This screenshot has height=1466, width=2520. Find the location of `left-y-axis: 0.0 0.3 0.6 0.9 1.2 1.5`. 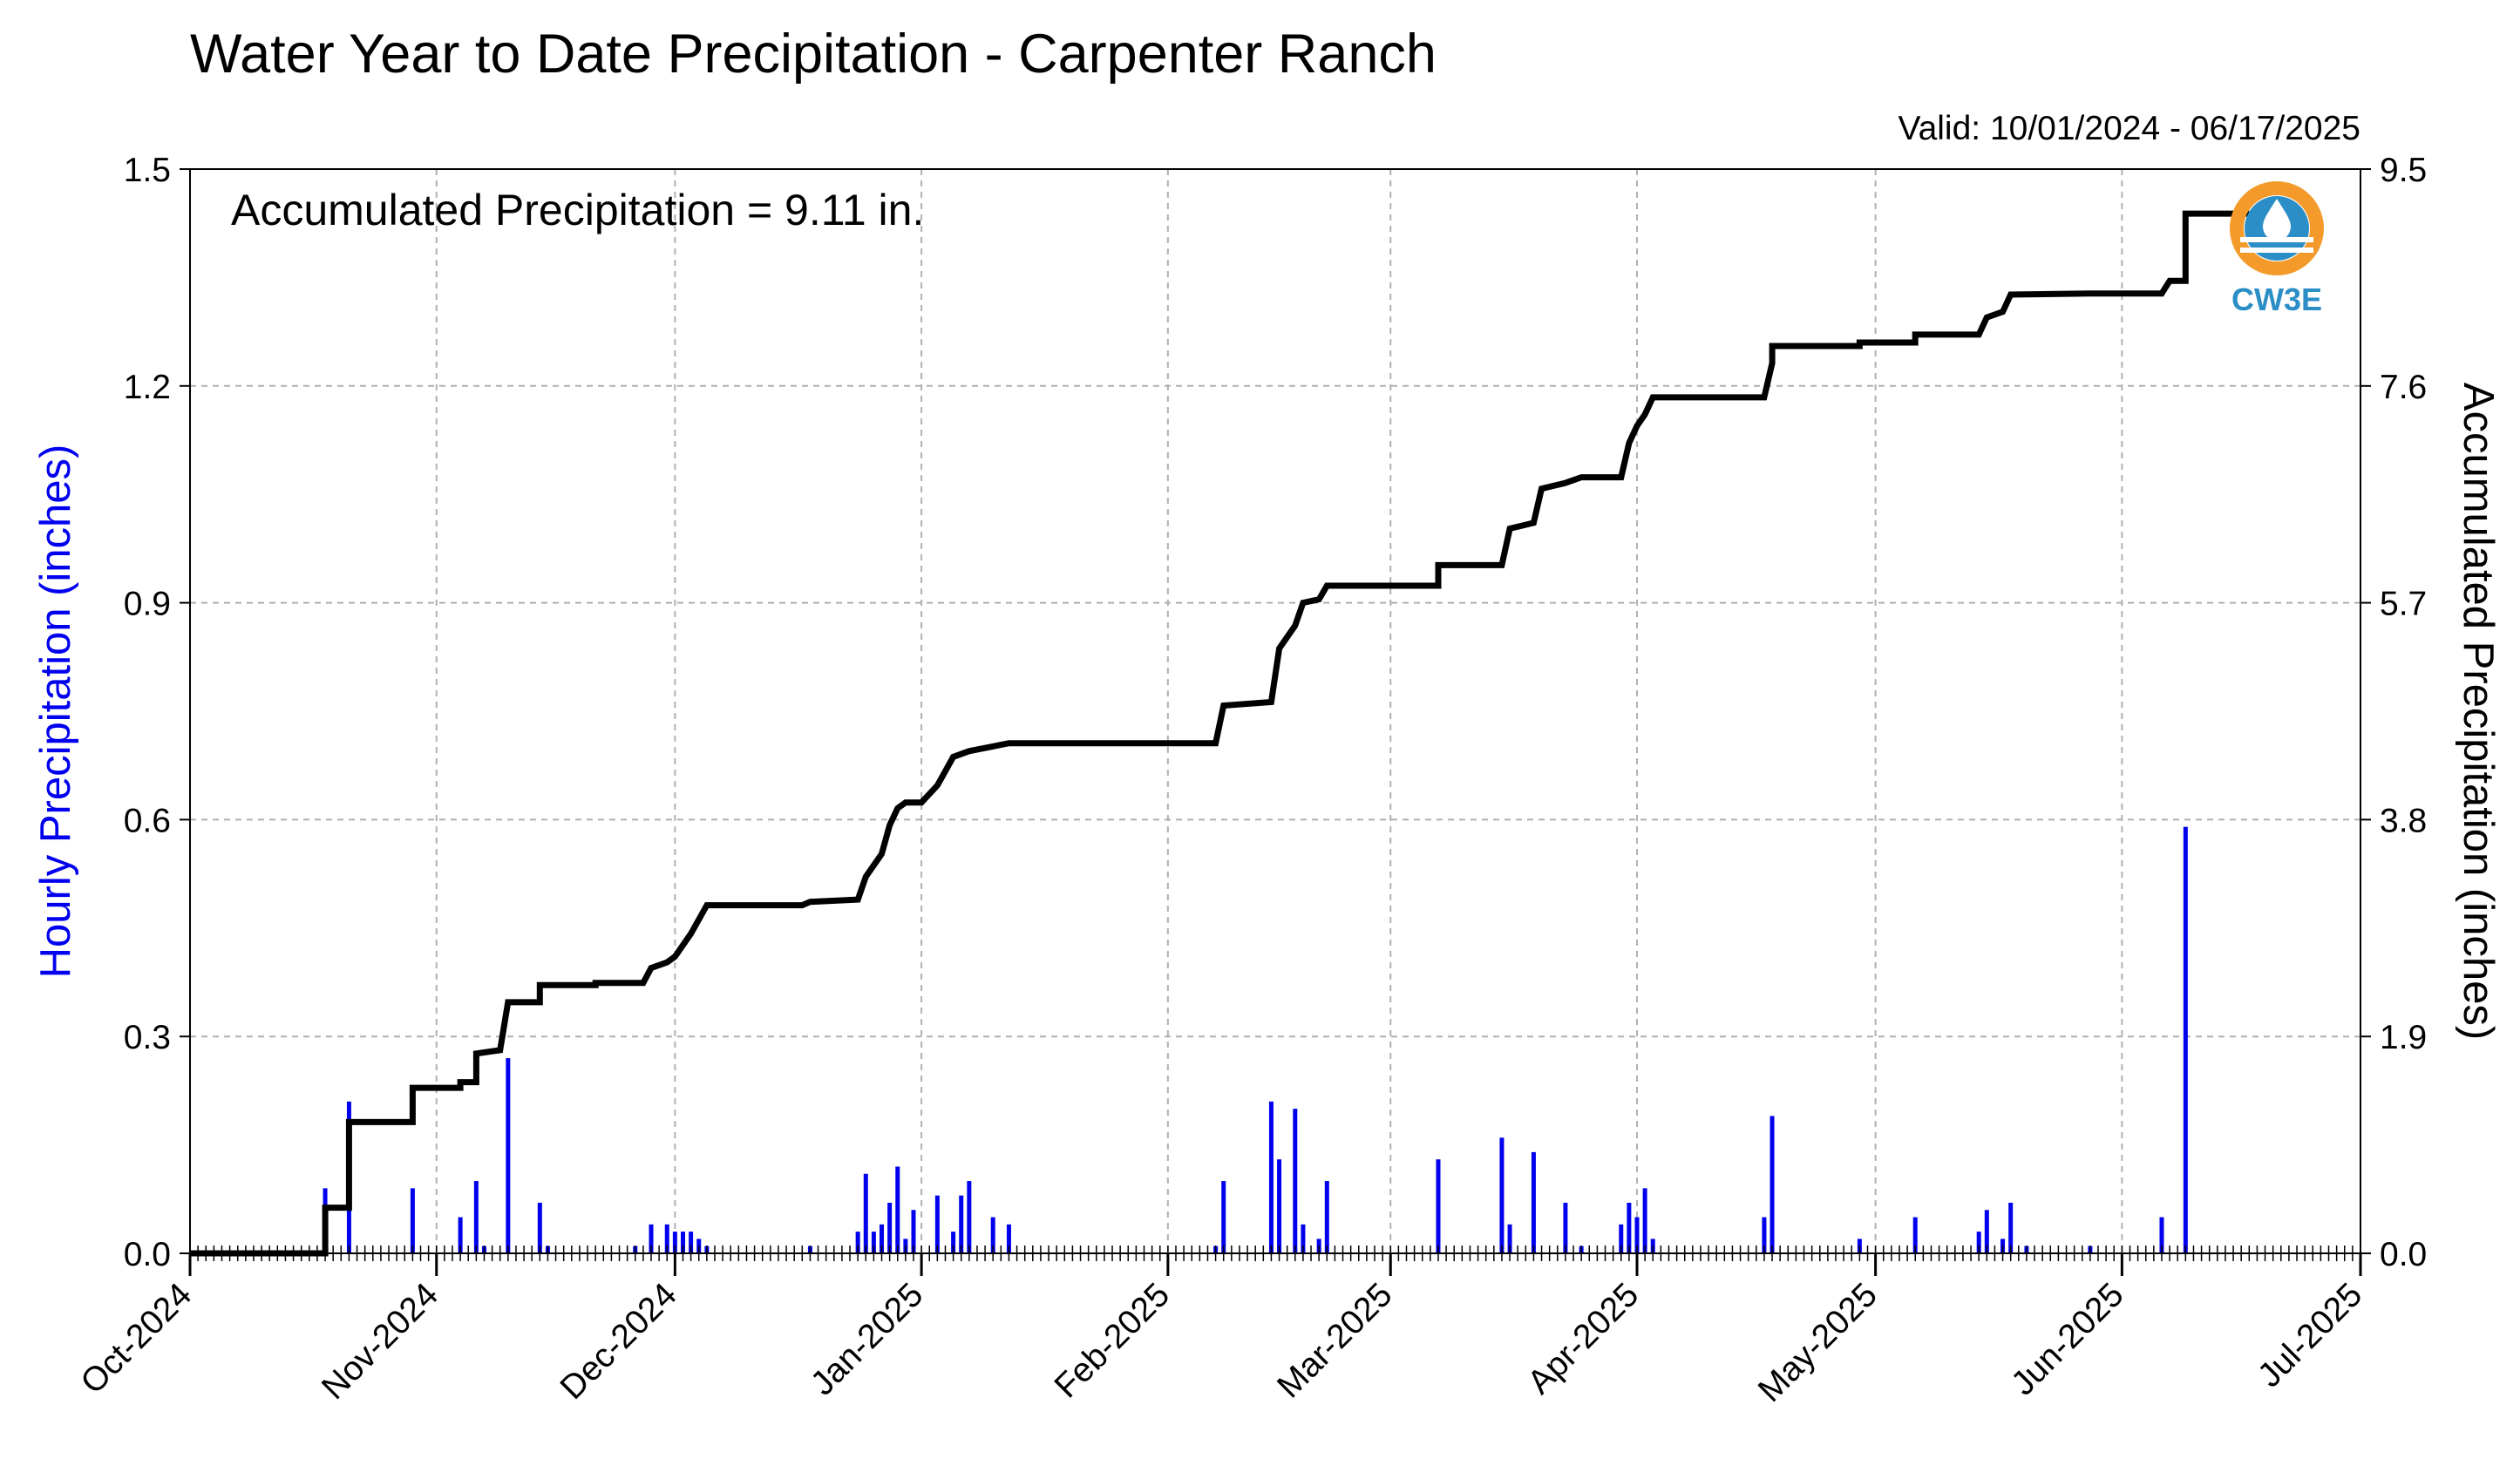

left-y-axis: 0.0 0.3 0.6 0.9 1.2 1.5 is located at coordinates (157, 713).